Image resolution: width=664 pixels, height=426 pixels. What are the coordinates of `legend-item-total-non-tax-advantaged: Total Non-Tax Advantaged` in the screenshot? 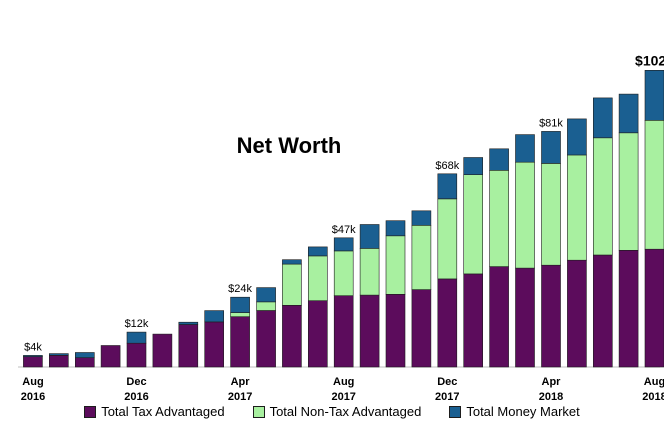 It's located at (337, 411).